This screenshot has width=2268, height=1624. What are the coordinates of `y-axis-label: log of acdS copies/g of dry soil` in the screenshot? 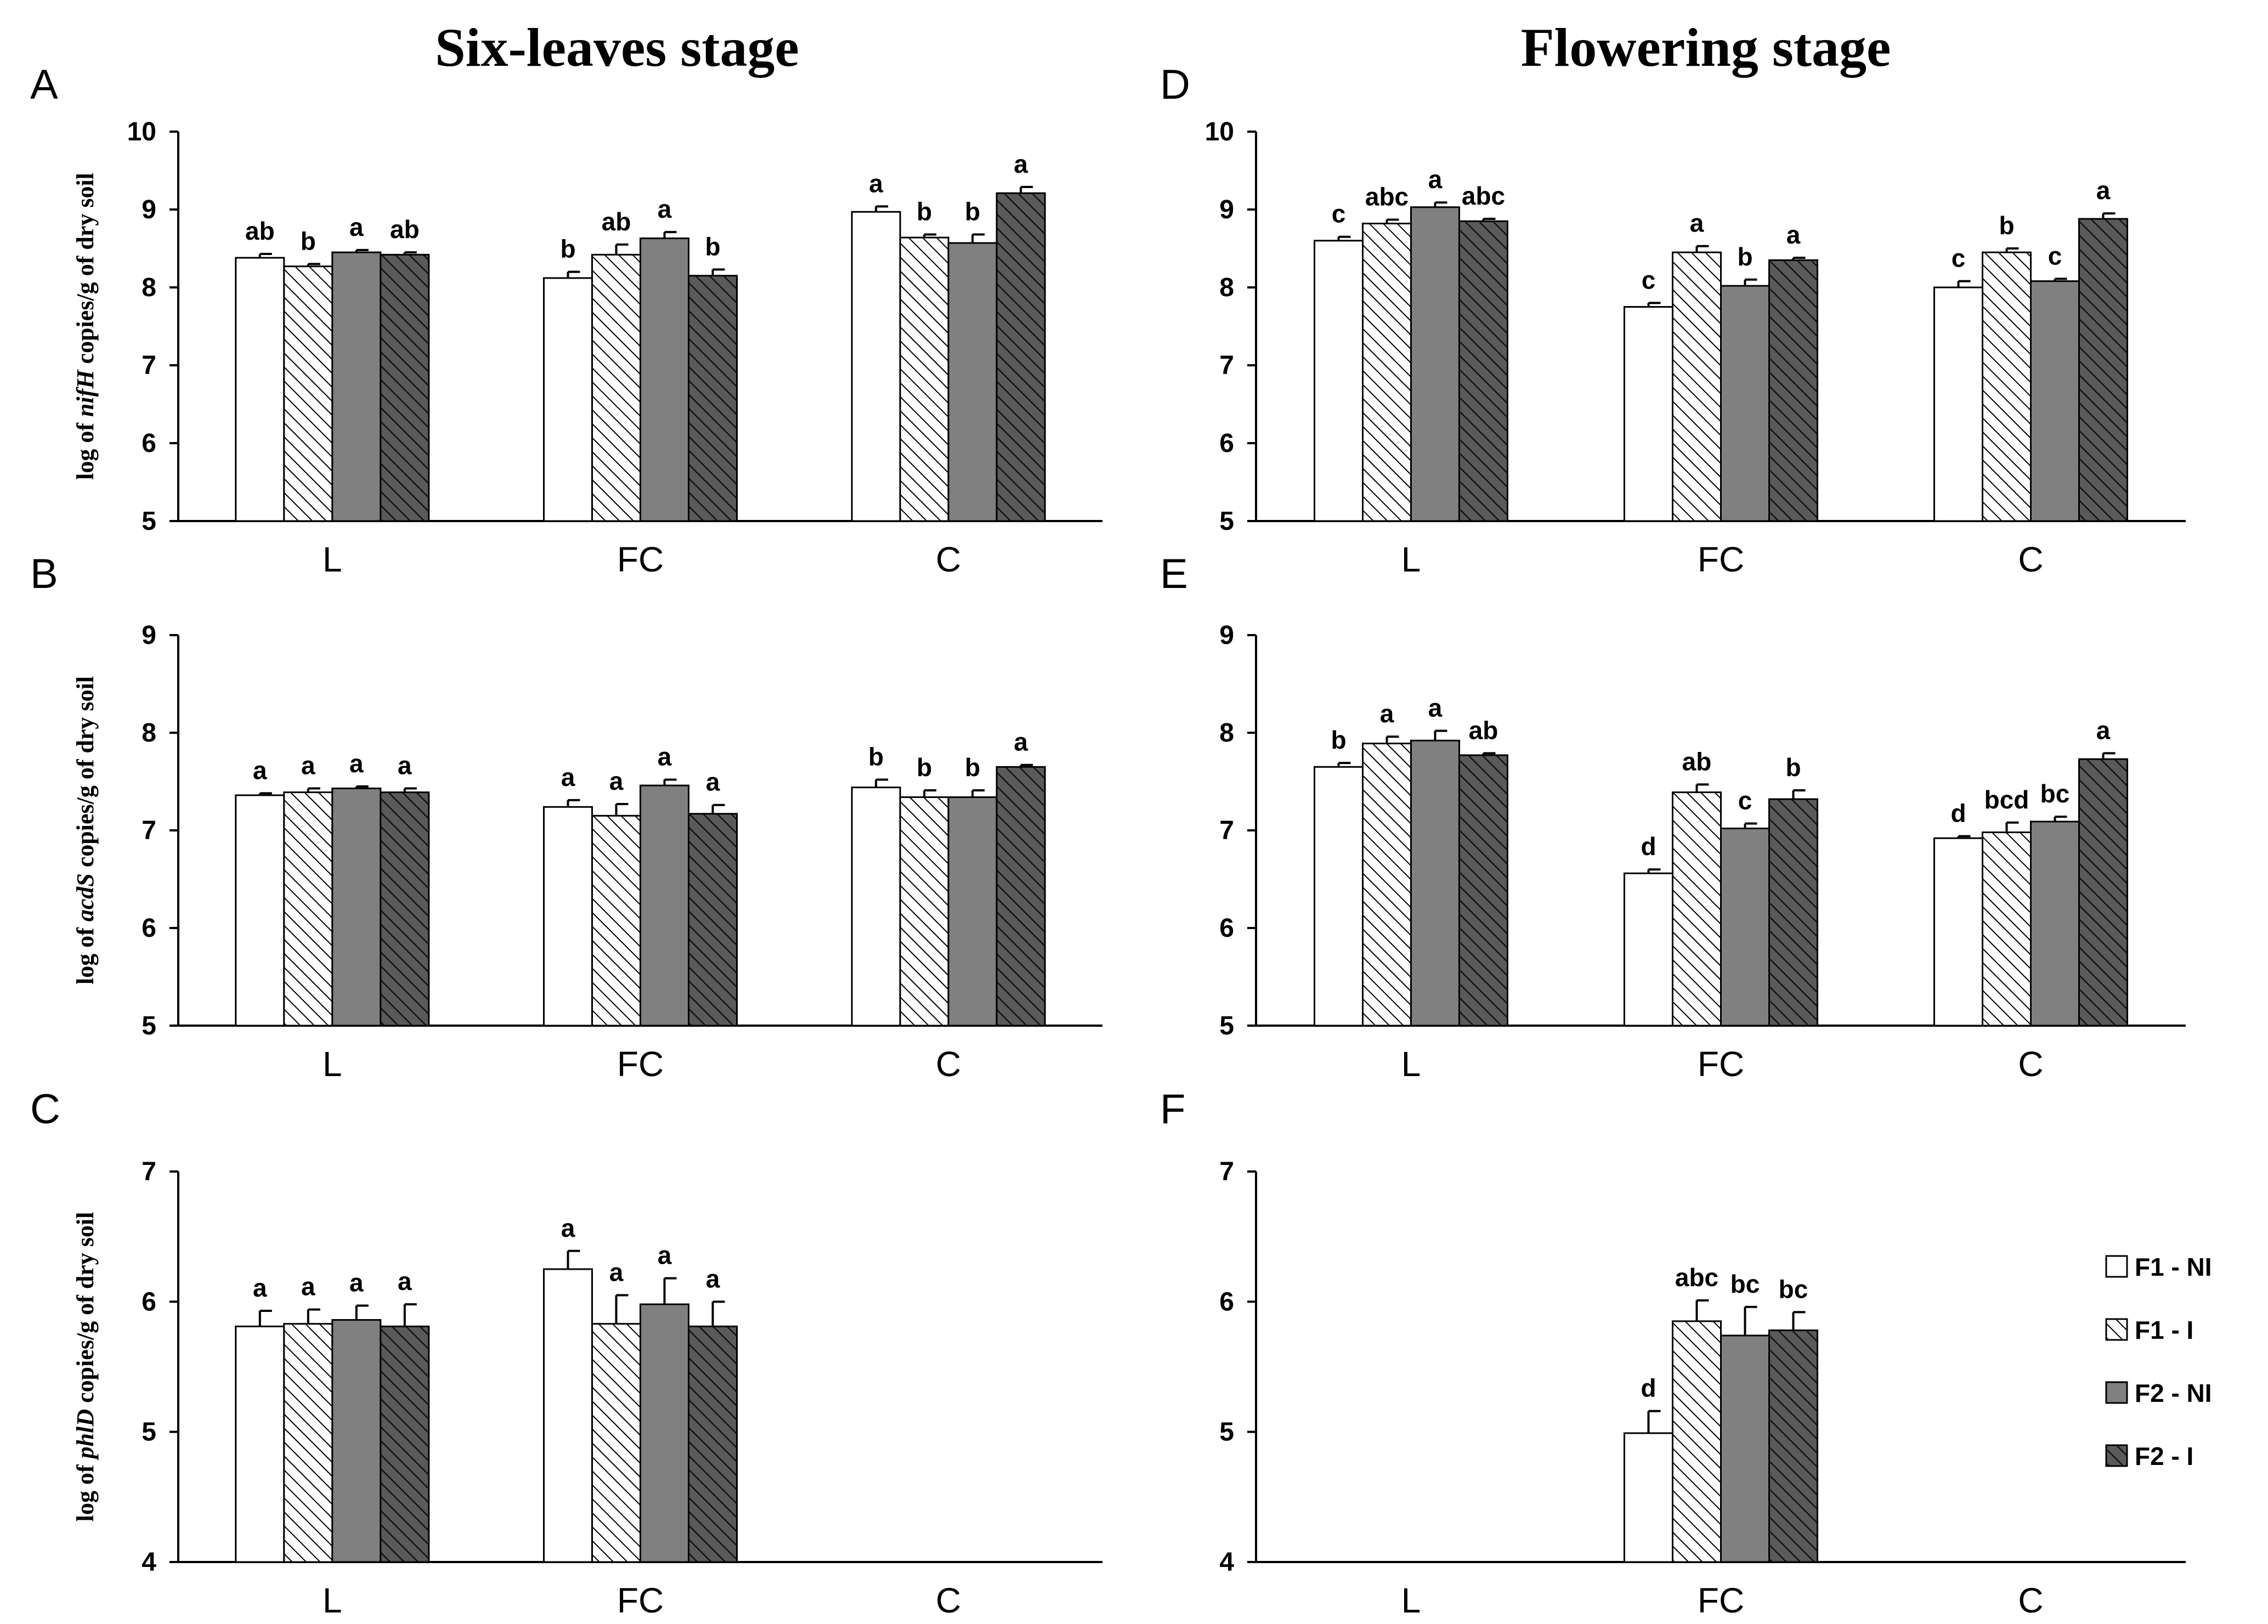 It's located at (85, 830).